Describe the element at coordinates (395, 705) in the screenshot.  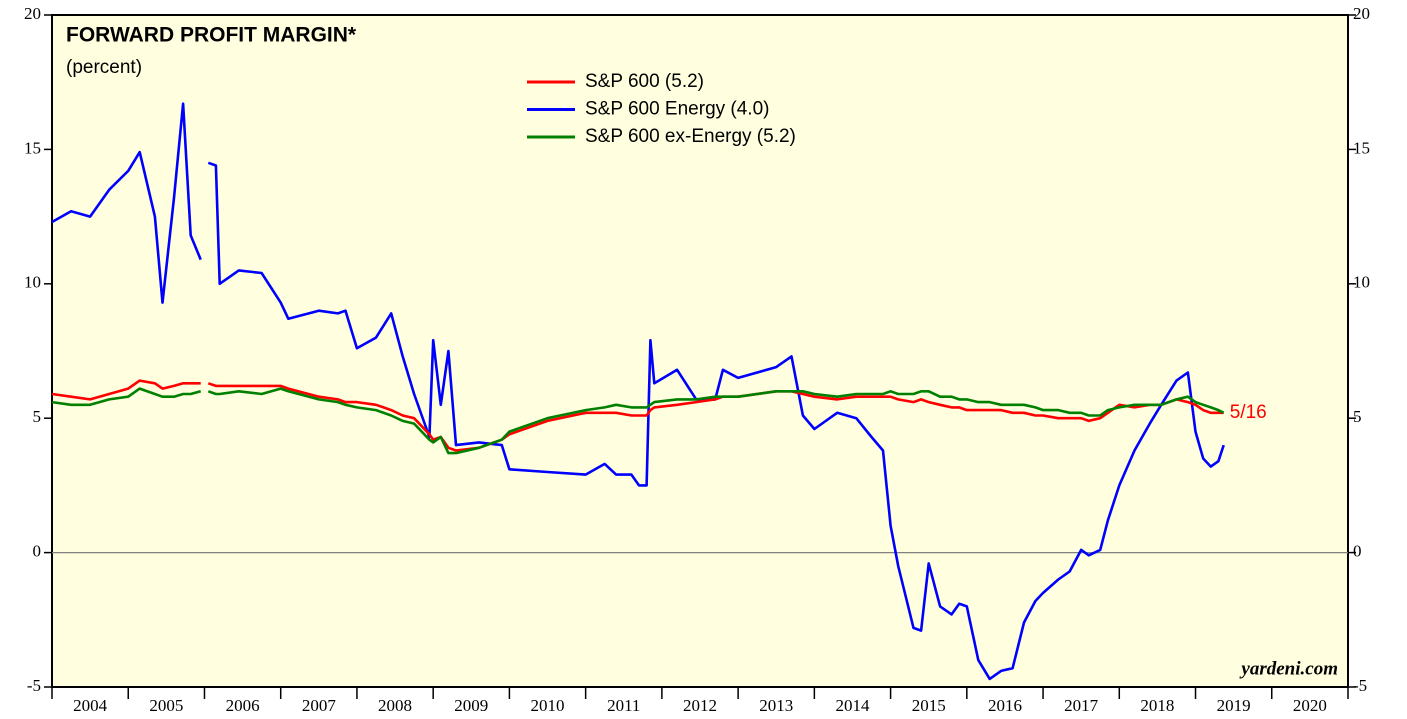
I see `x-tick-label: 2008` at that location.